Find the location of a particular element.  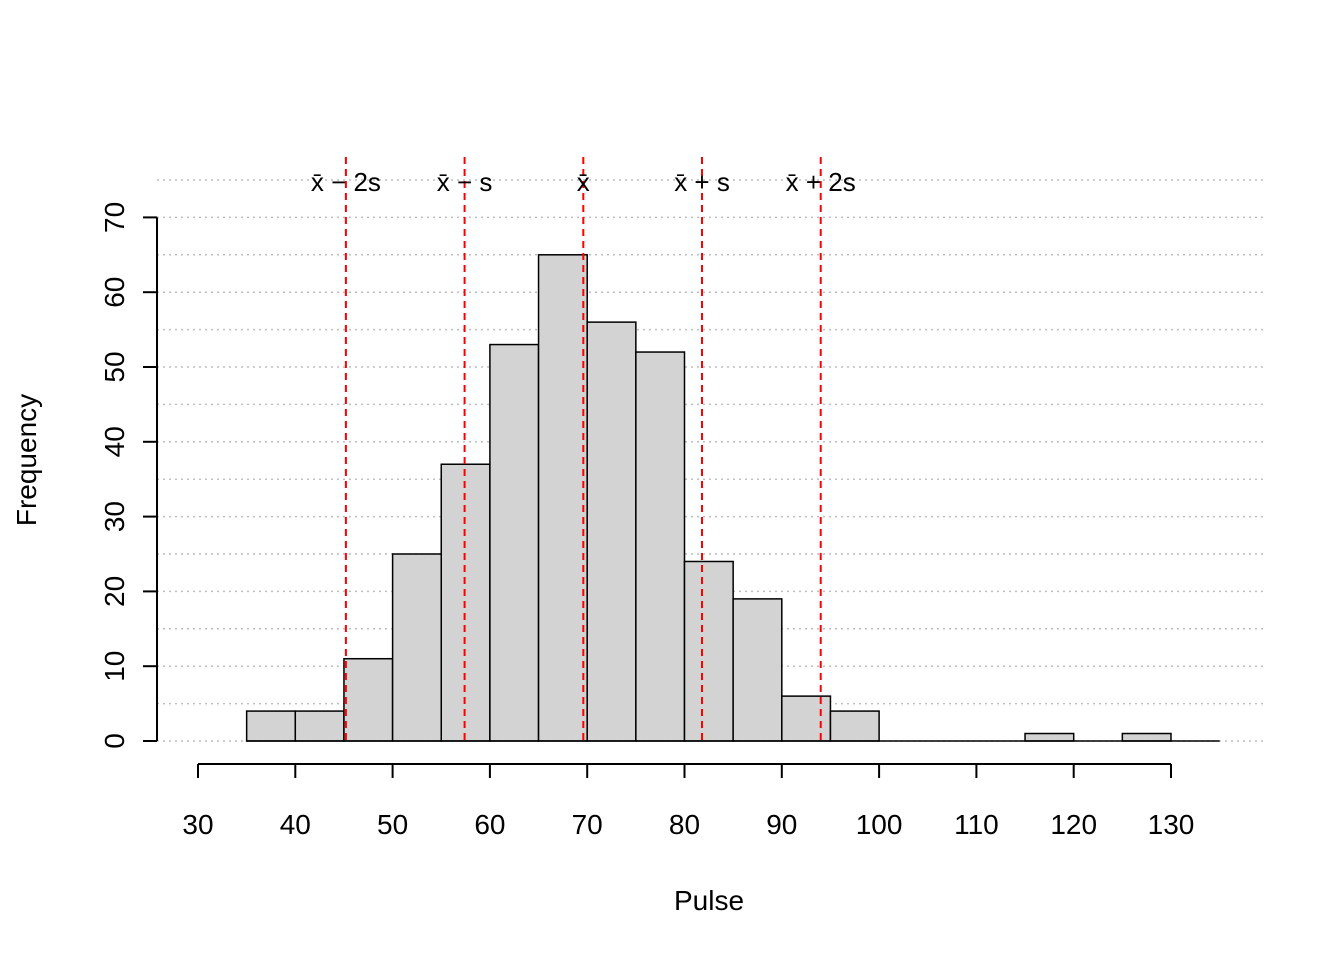

reference-line-label: x̄ + 2s is located at coordinates (821, 182).